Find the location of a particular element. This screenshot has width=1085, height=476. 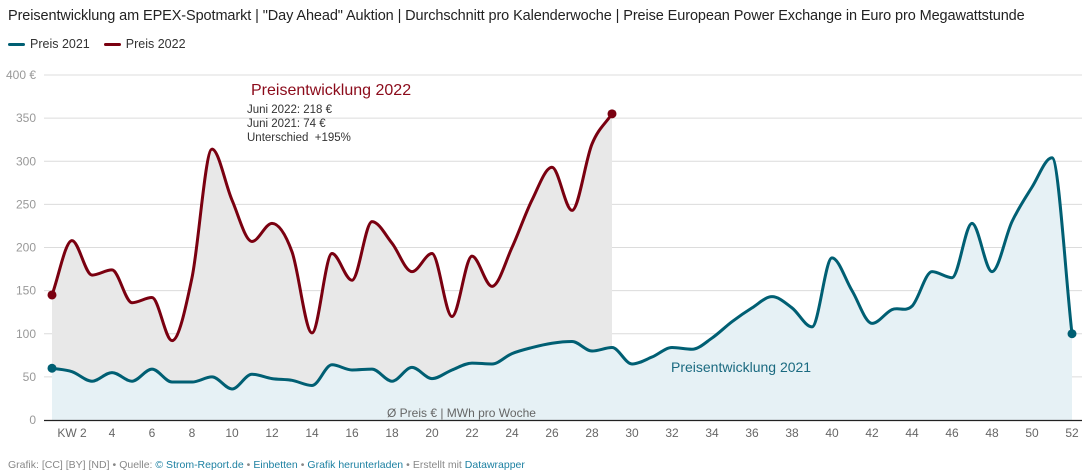

x-tick-label: 36 is located at coordinates (752, 433).